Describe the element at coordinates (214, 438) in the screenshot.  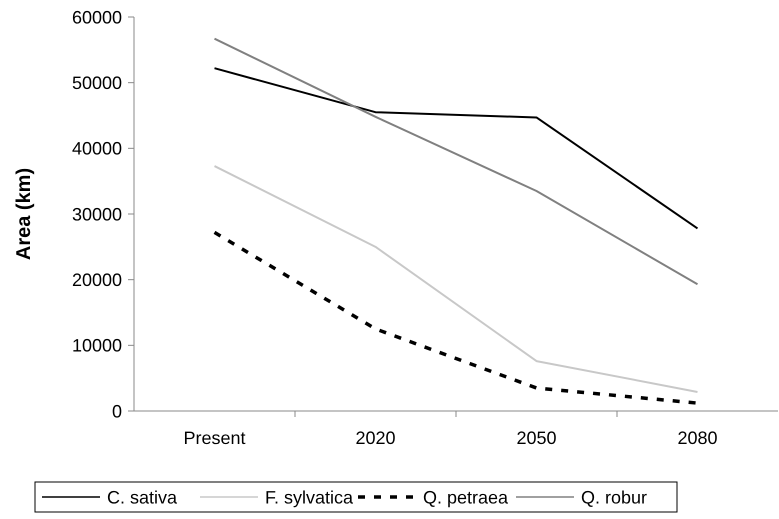
I see `x-tick-label: Present` at that location.